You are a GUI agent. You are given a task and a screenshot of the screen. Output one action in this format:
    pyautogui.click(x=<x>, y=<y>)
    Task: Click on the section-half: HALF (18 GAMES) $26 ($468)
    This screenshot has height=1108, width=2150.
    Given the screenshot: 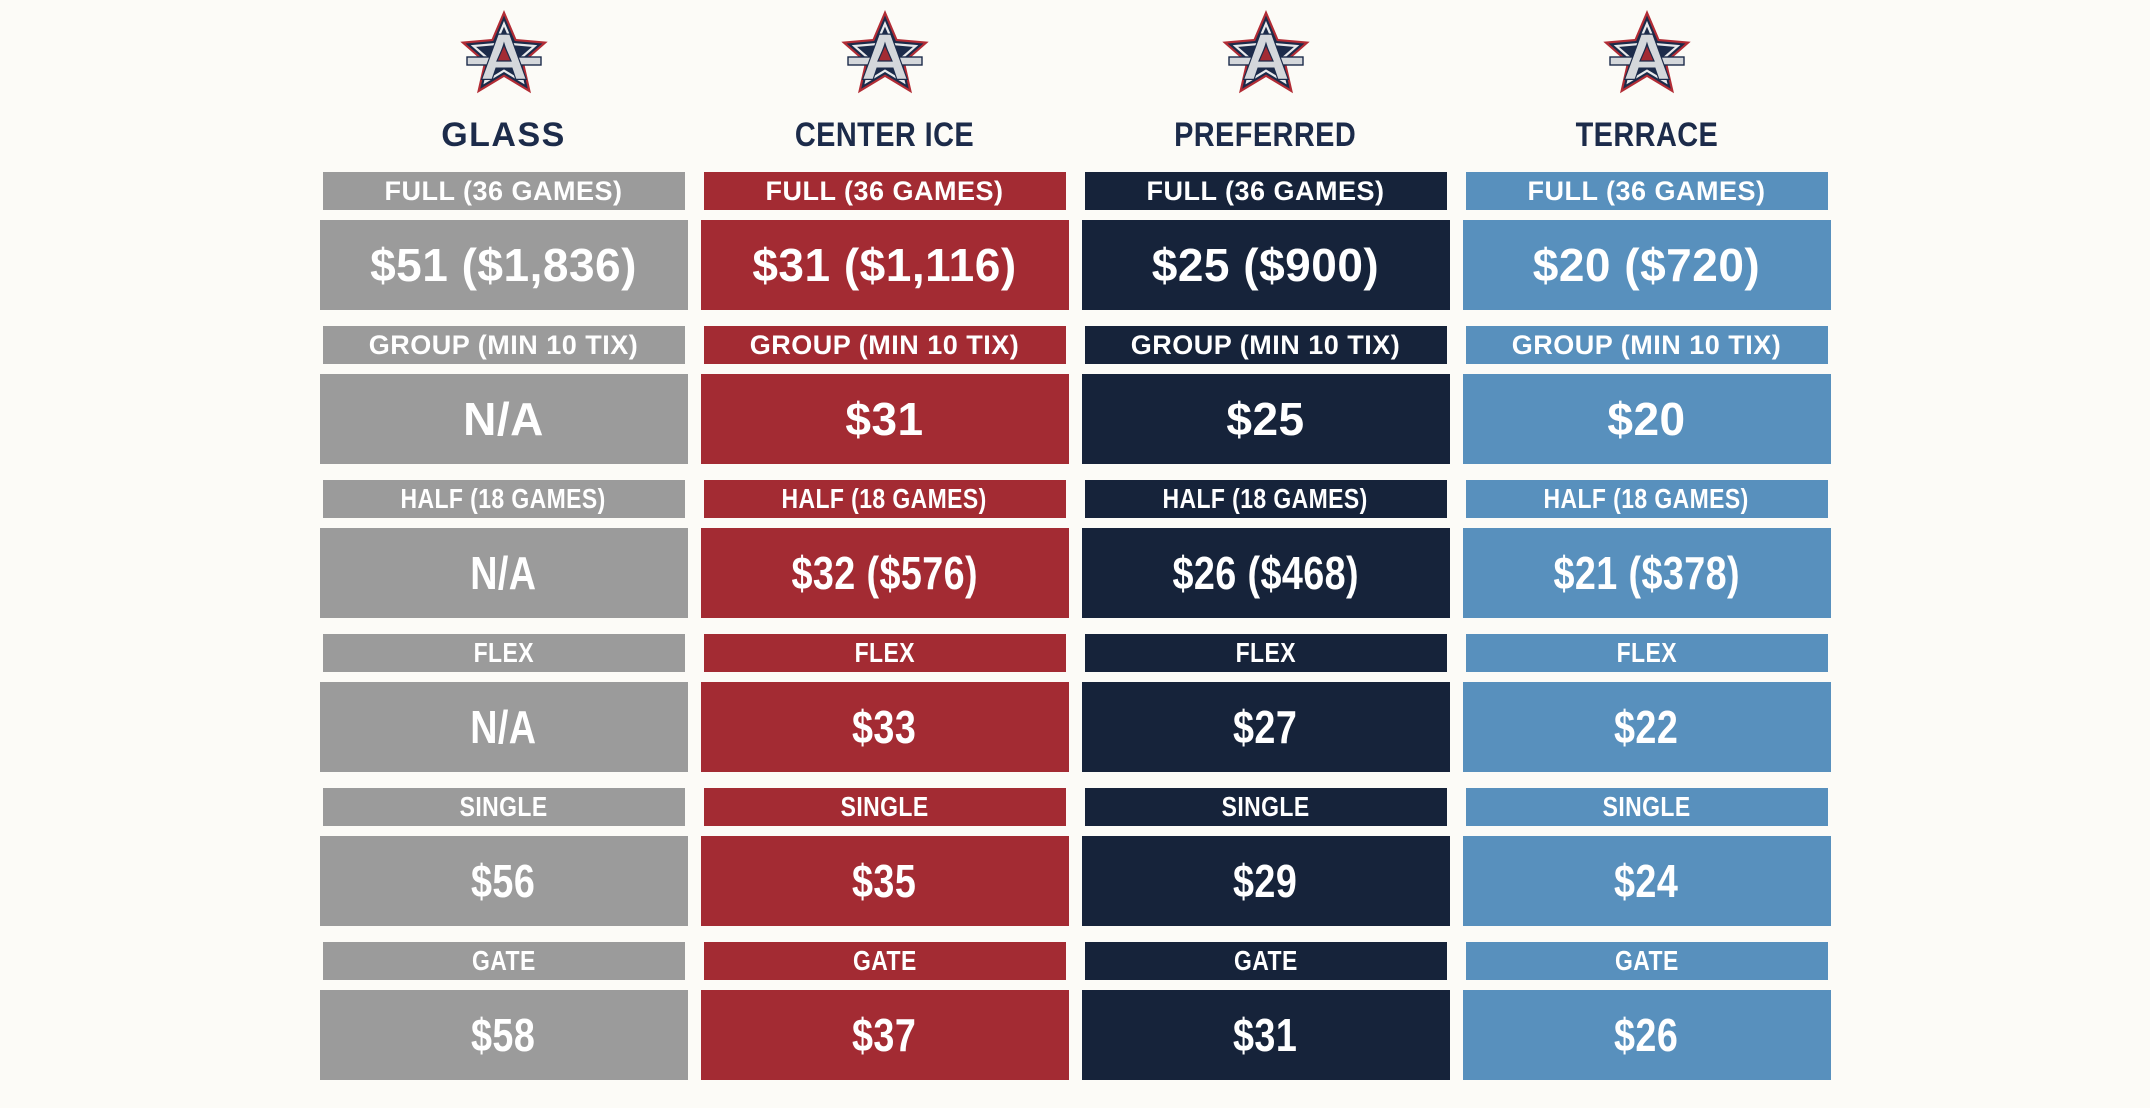 What is the action you would take?
    pyautogui.click(x=1265, y=549)
    